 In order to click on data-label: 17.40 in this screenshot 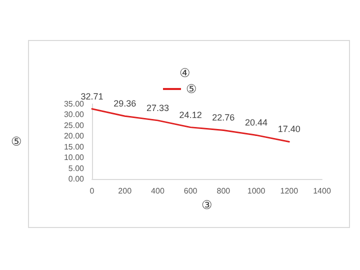, I will do `click(289, 129)`.